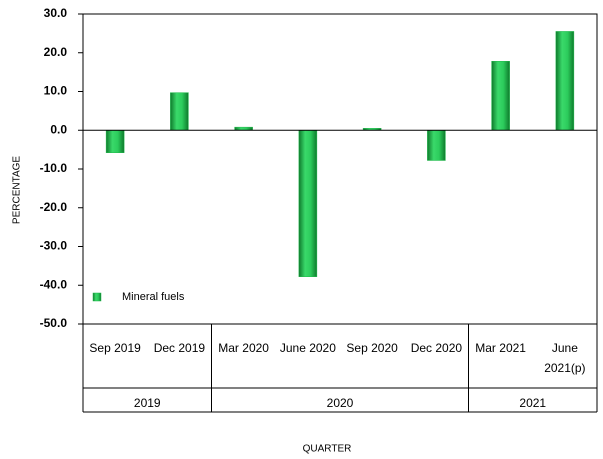 This screenshot has height=459, width=603. What do you see at coordinates (54, 323) in the screenshot?
I see `y-tick-label: -50.0` at bounding box center [54, 323].